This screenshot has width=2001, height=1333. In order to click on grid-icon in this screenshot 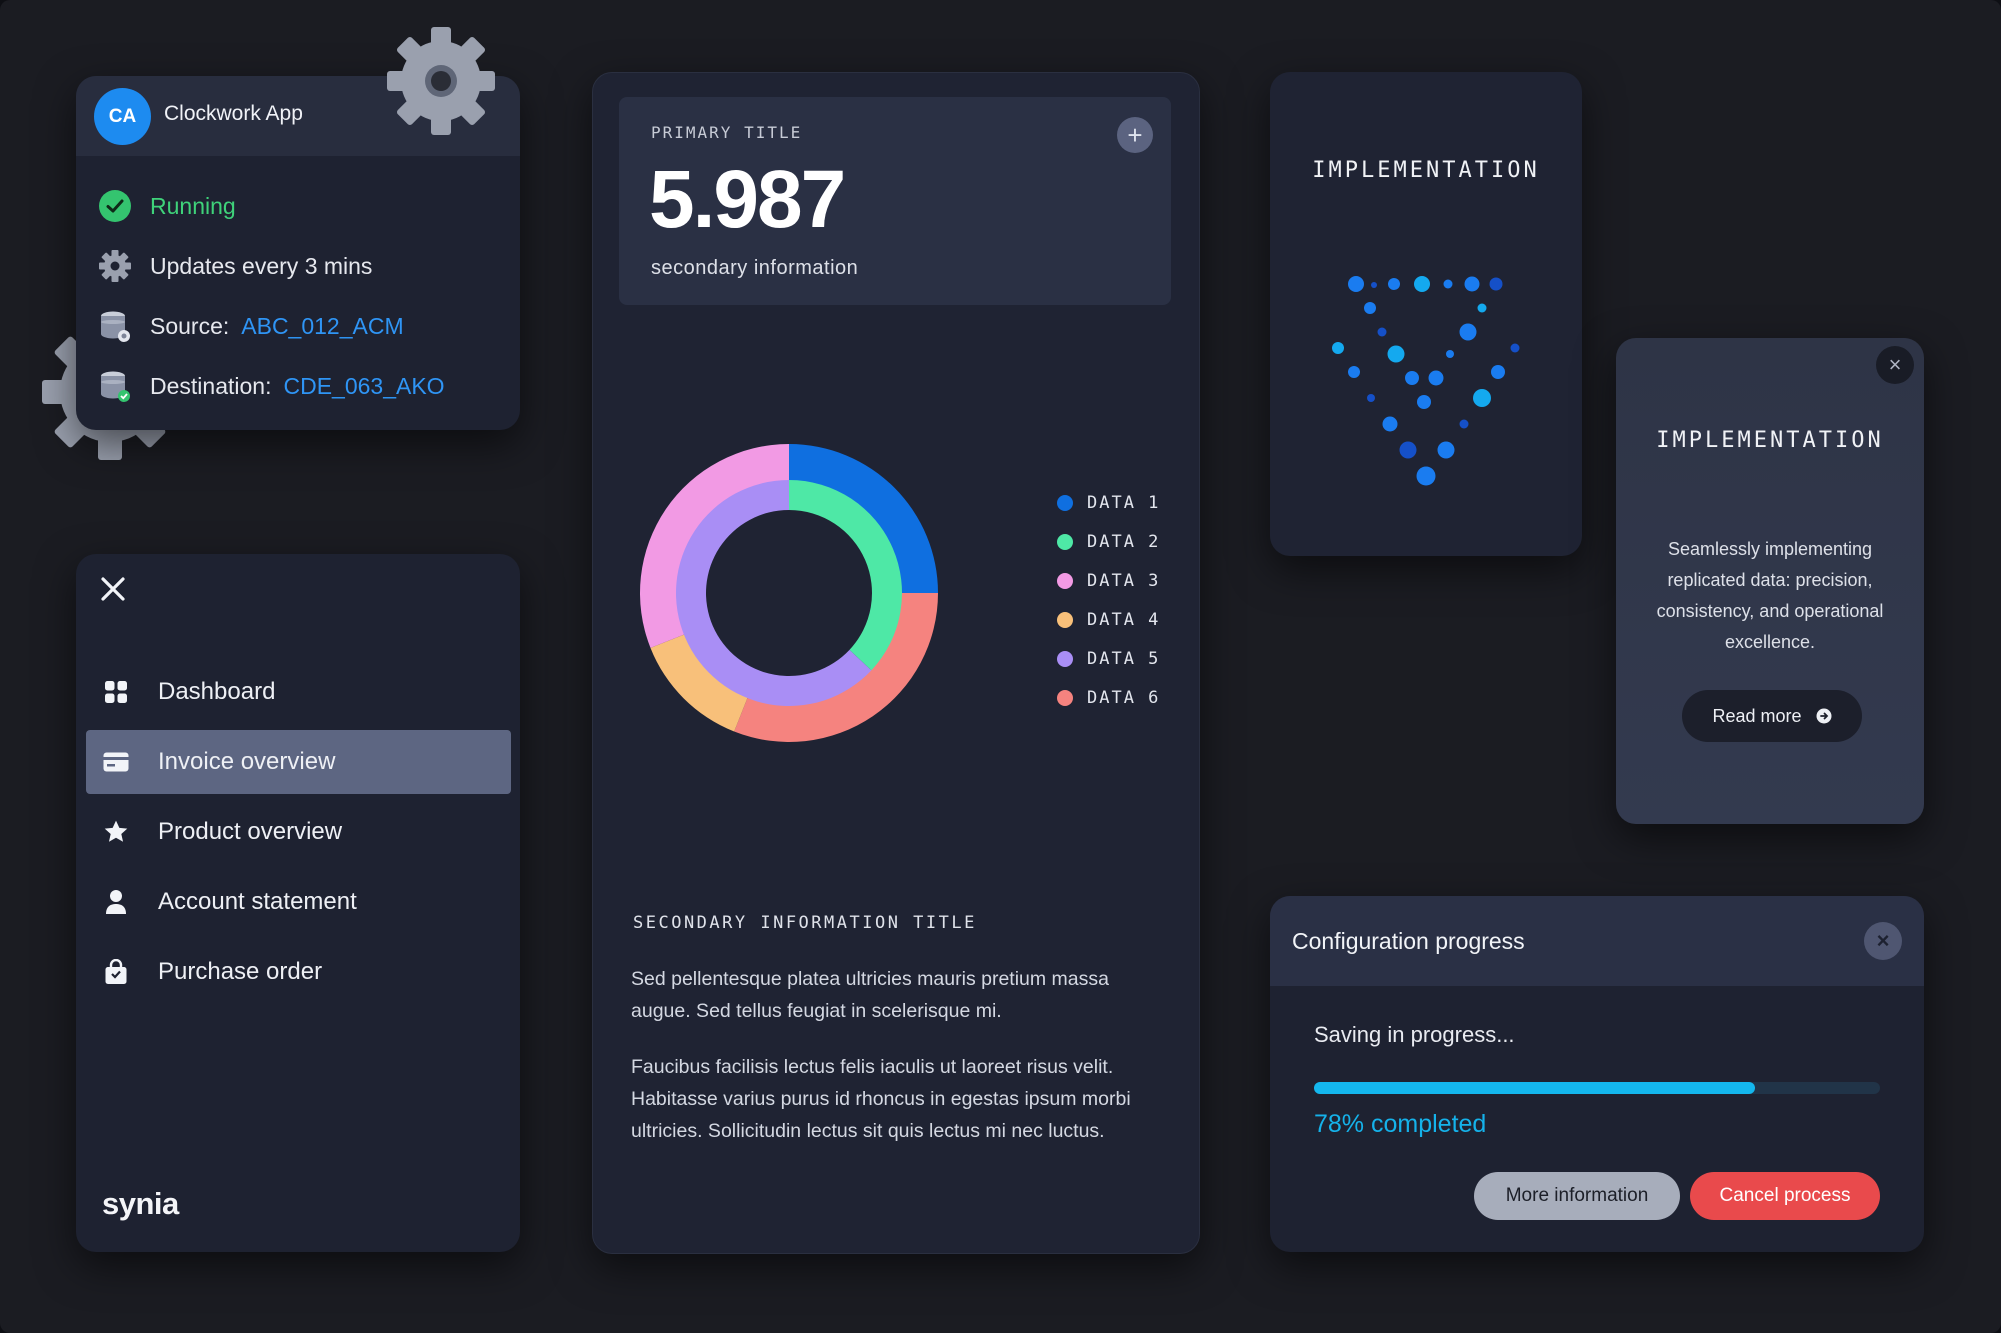, I will do `click(116, 692)`.